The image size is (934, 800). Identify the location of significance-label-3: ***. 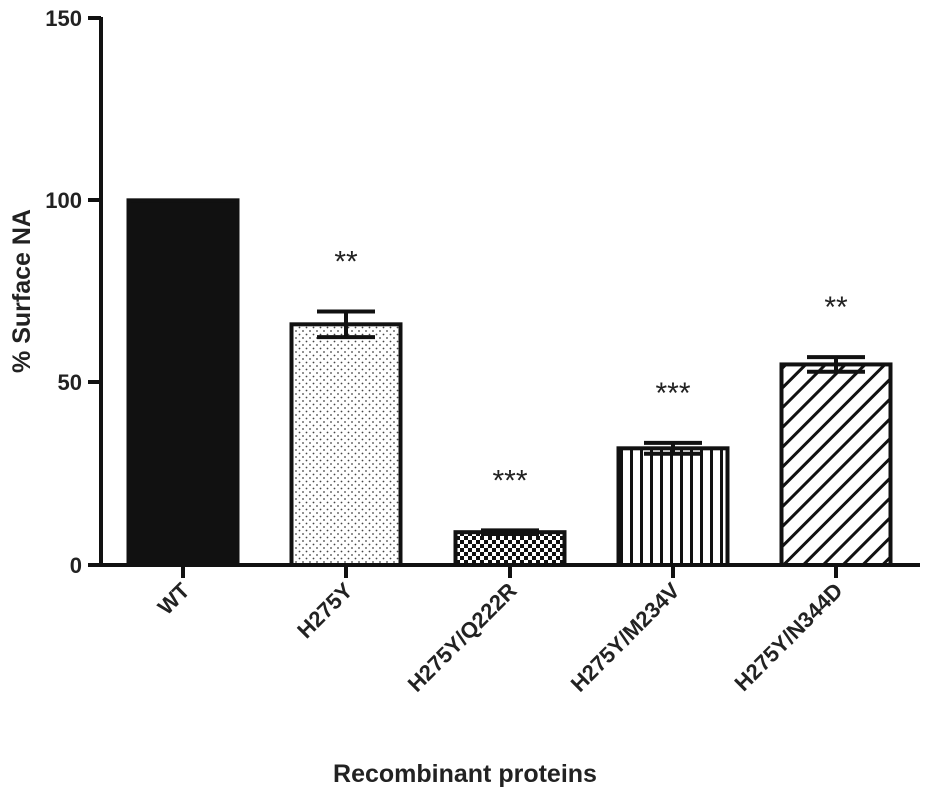
(672, 393).